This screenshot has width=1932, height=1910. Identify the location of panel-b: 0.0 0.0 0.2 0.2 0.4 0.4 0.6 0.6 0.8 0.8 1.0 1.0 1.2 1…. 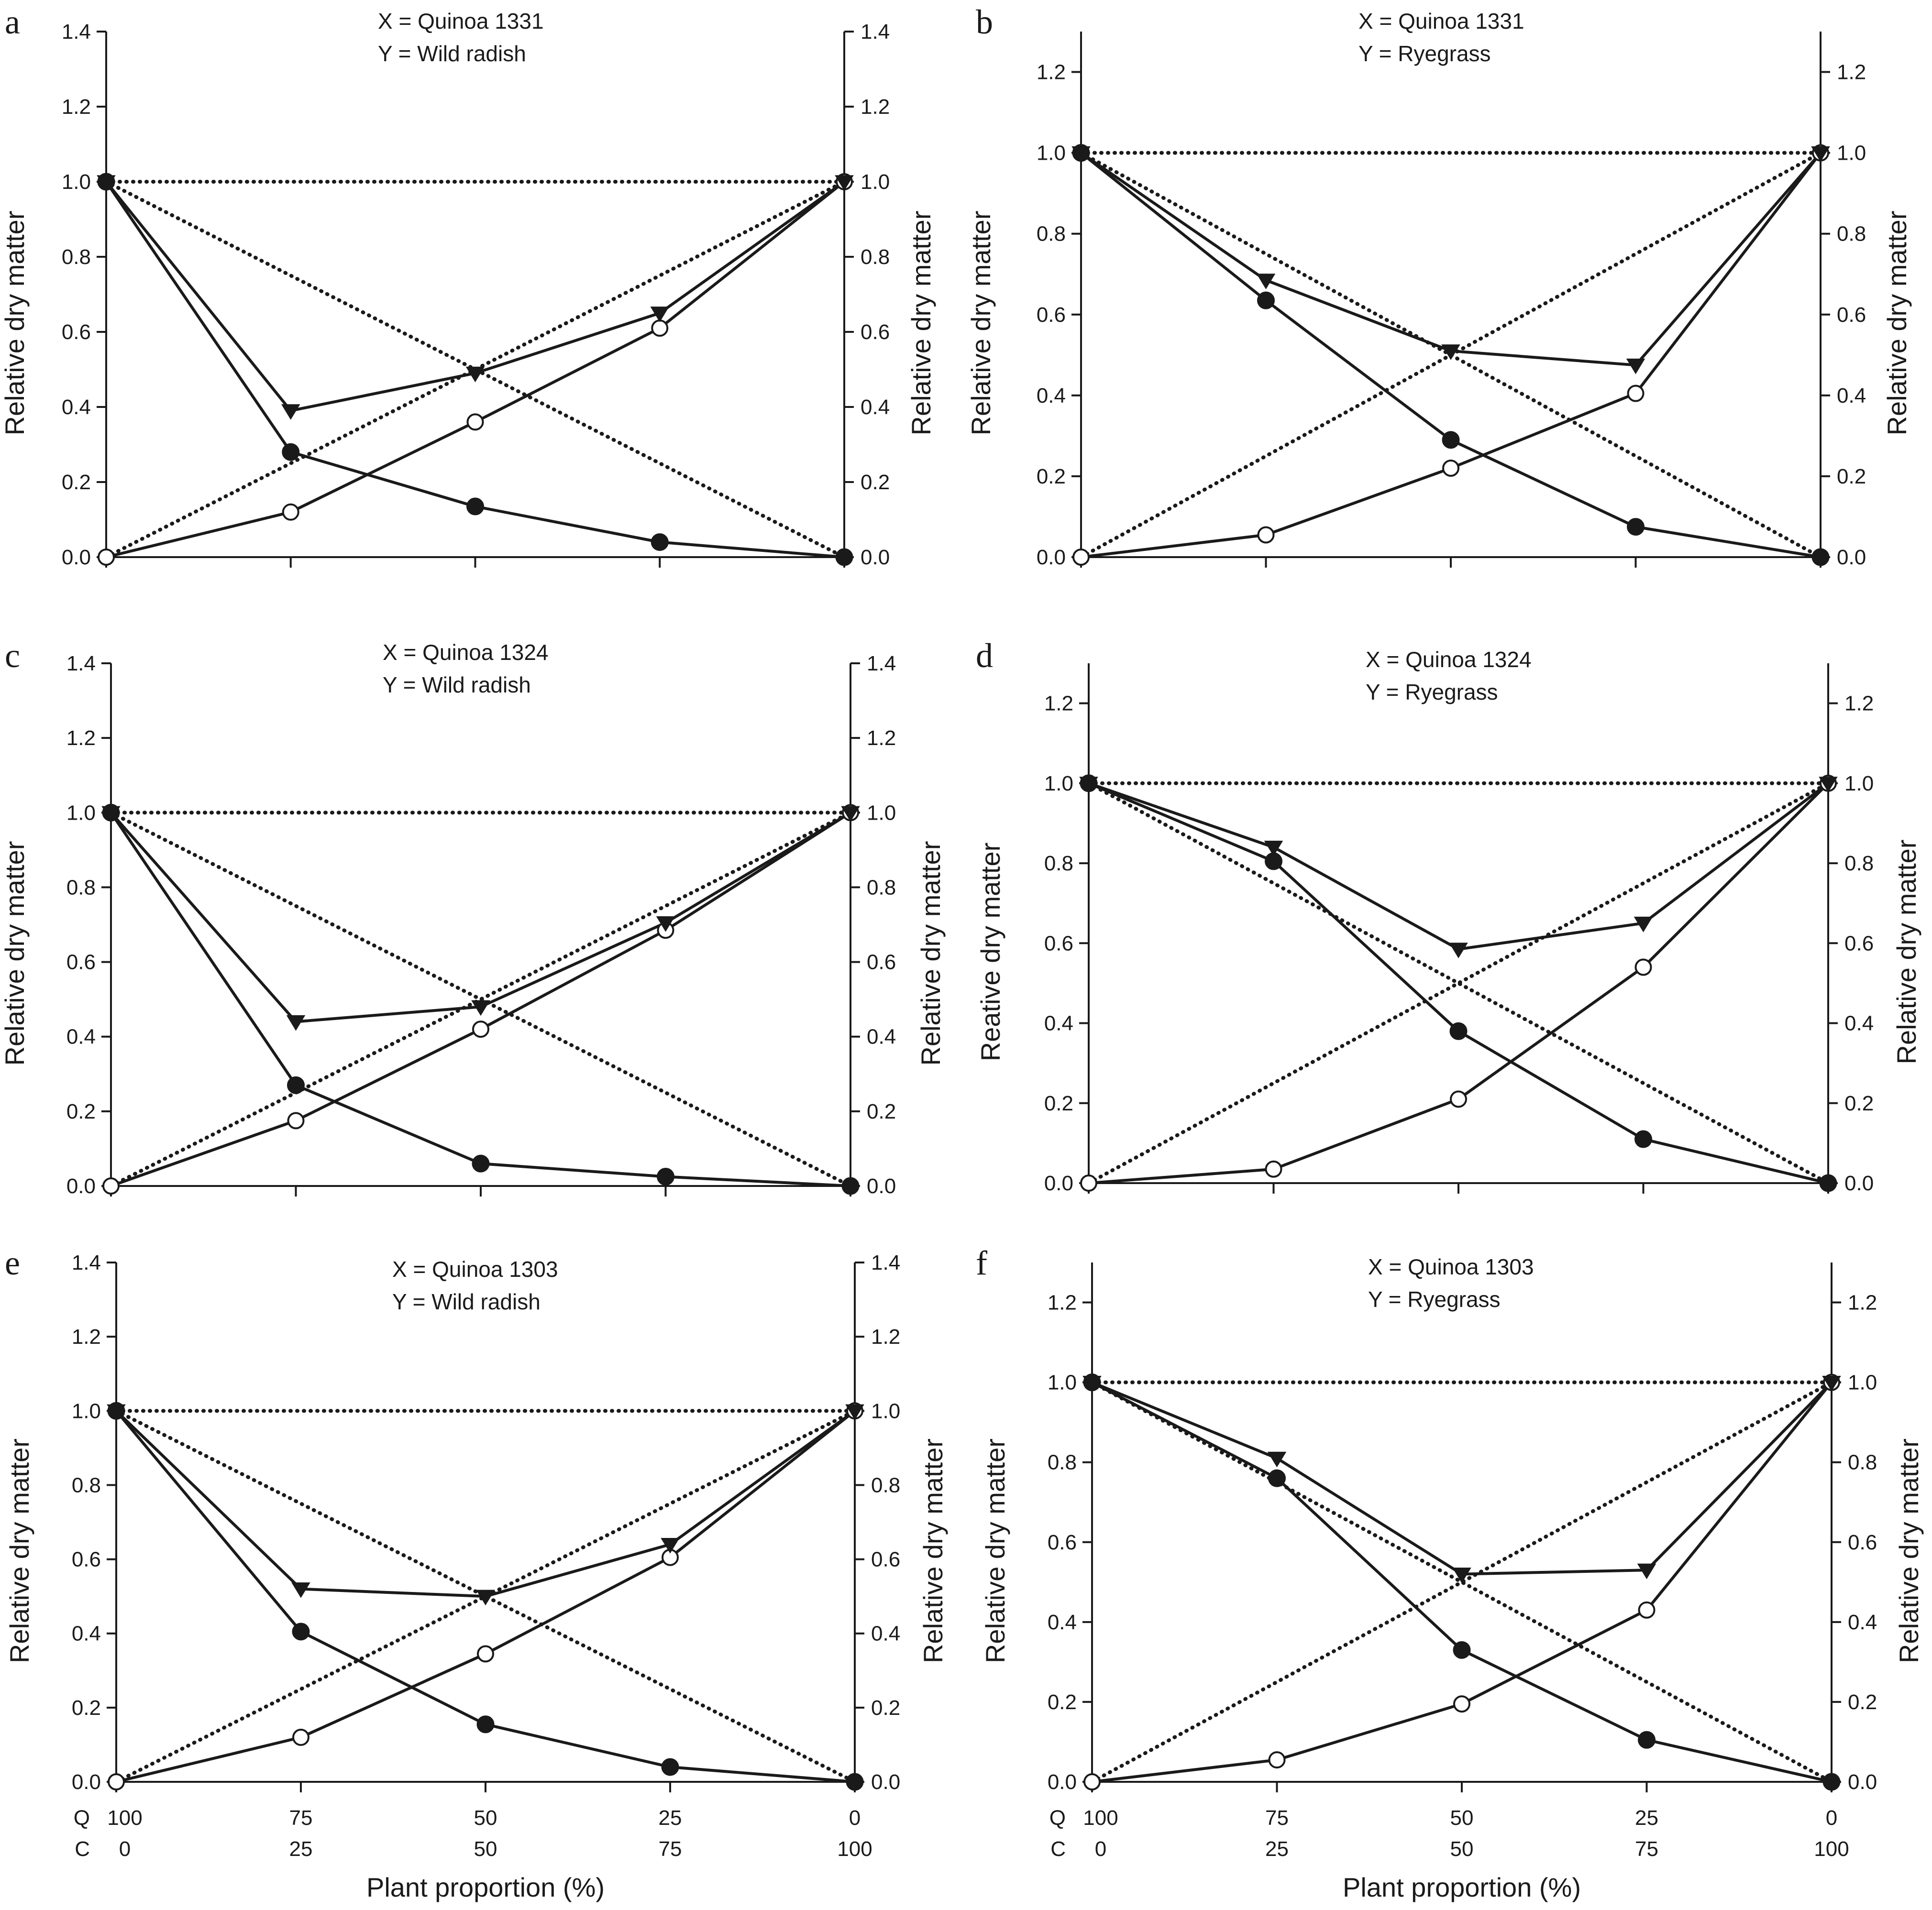
(1439, 286).